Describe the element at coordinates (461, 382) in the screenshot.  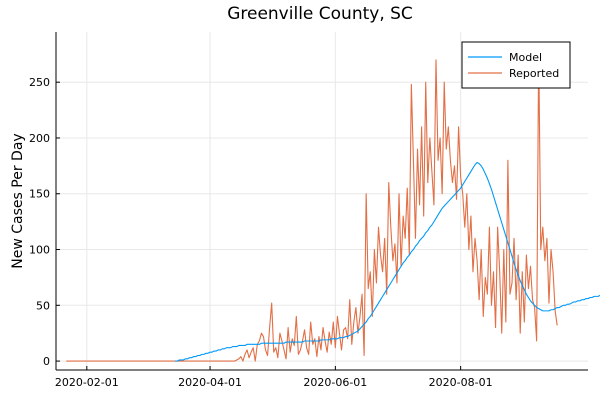
I see `x-tick-label: 2020-08-01` at that location.